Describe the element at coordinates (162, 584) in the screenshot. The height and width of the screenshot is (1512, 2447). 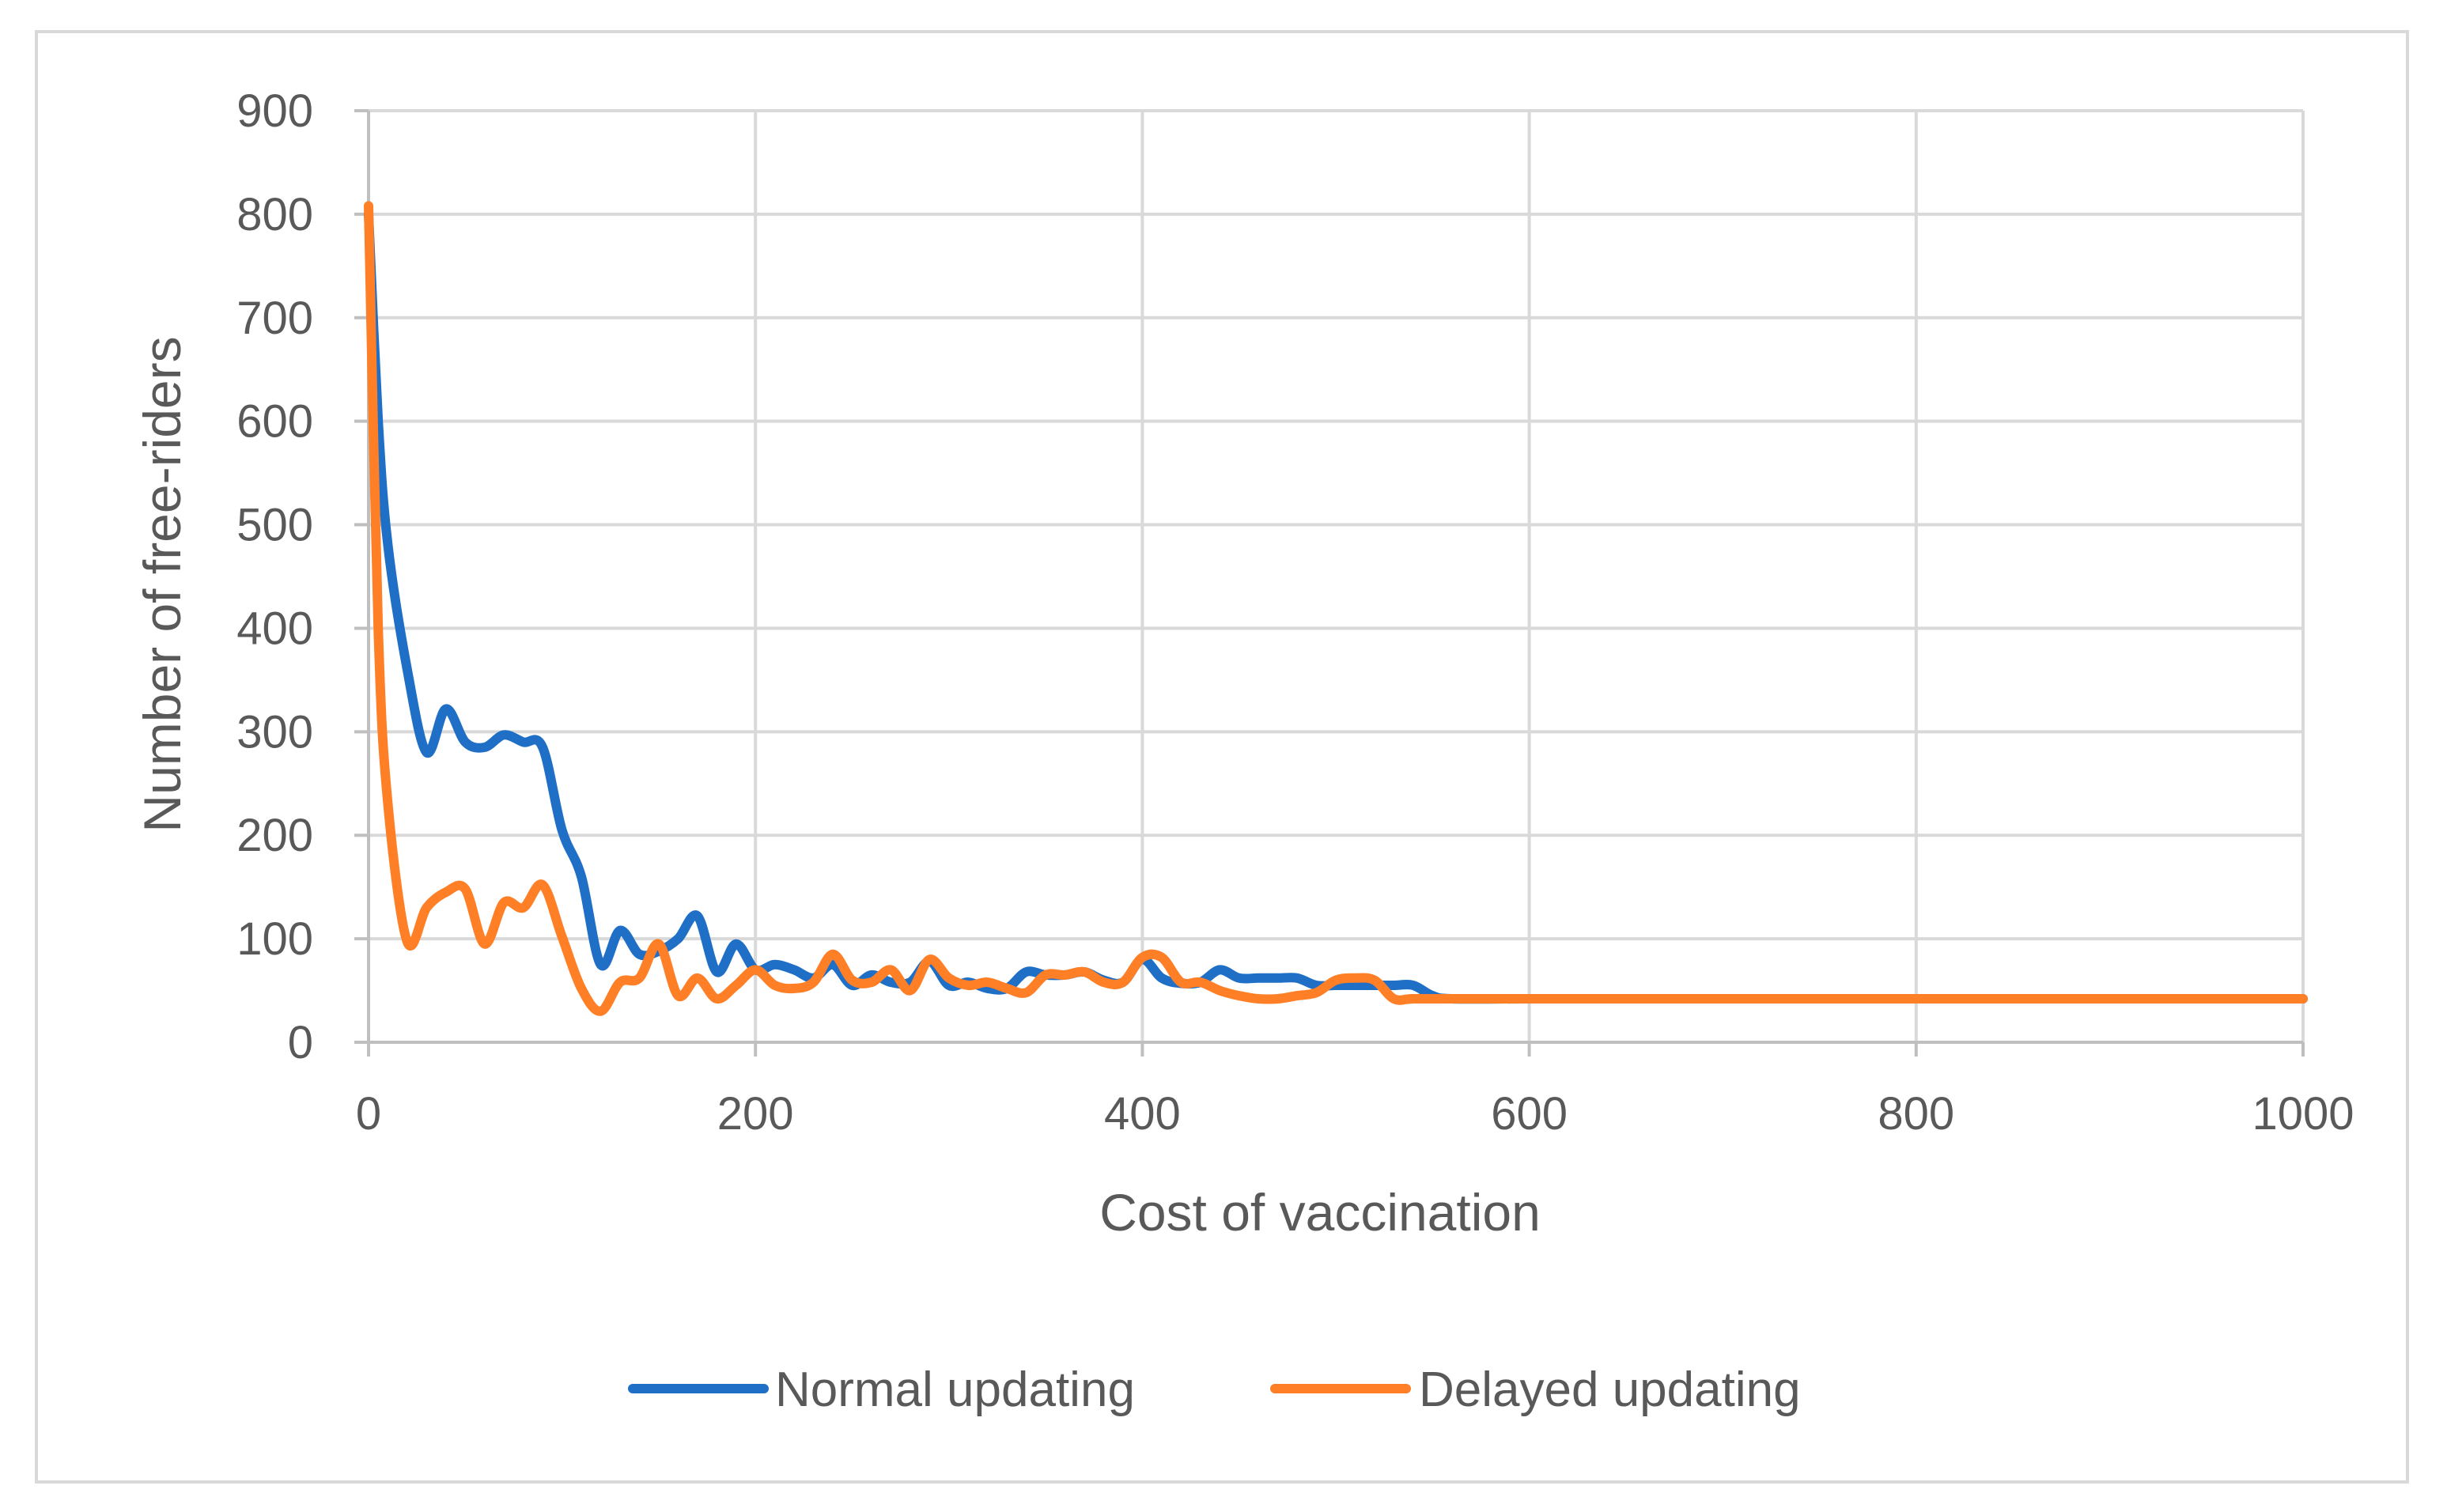
I see `y-axis-title: Number of free-riders` at that location.